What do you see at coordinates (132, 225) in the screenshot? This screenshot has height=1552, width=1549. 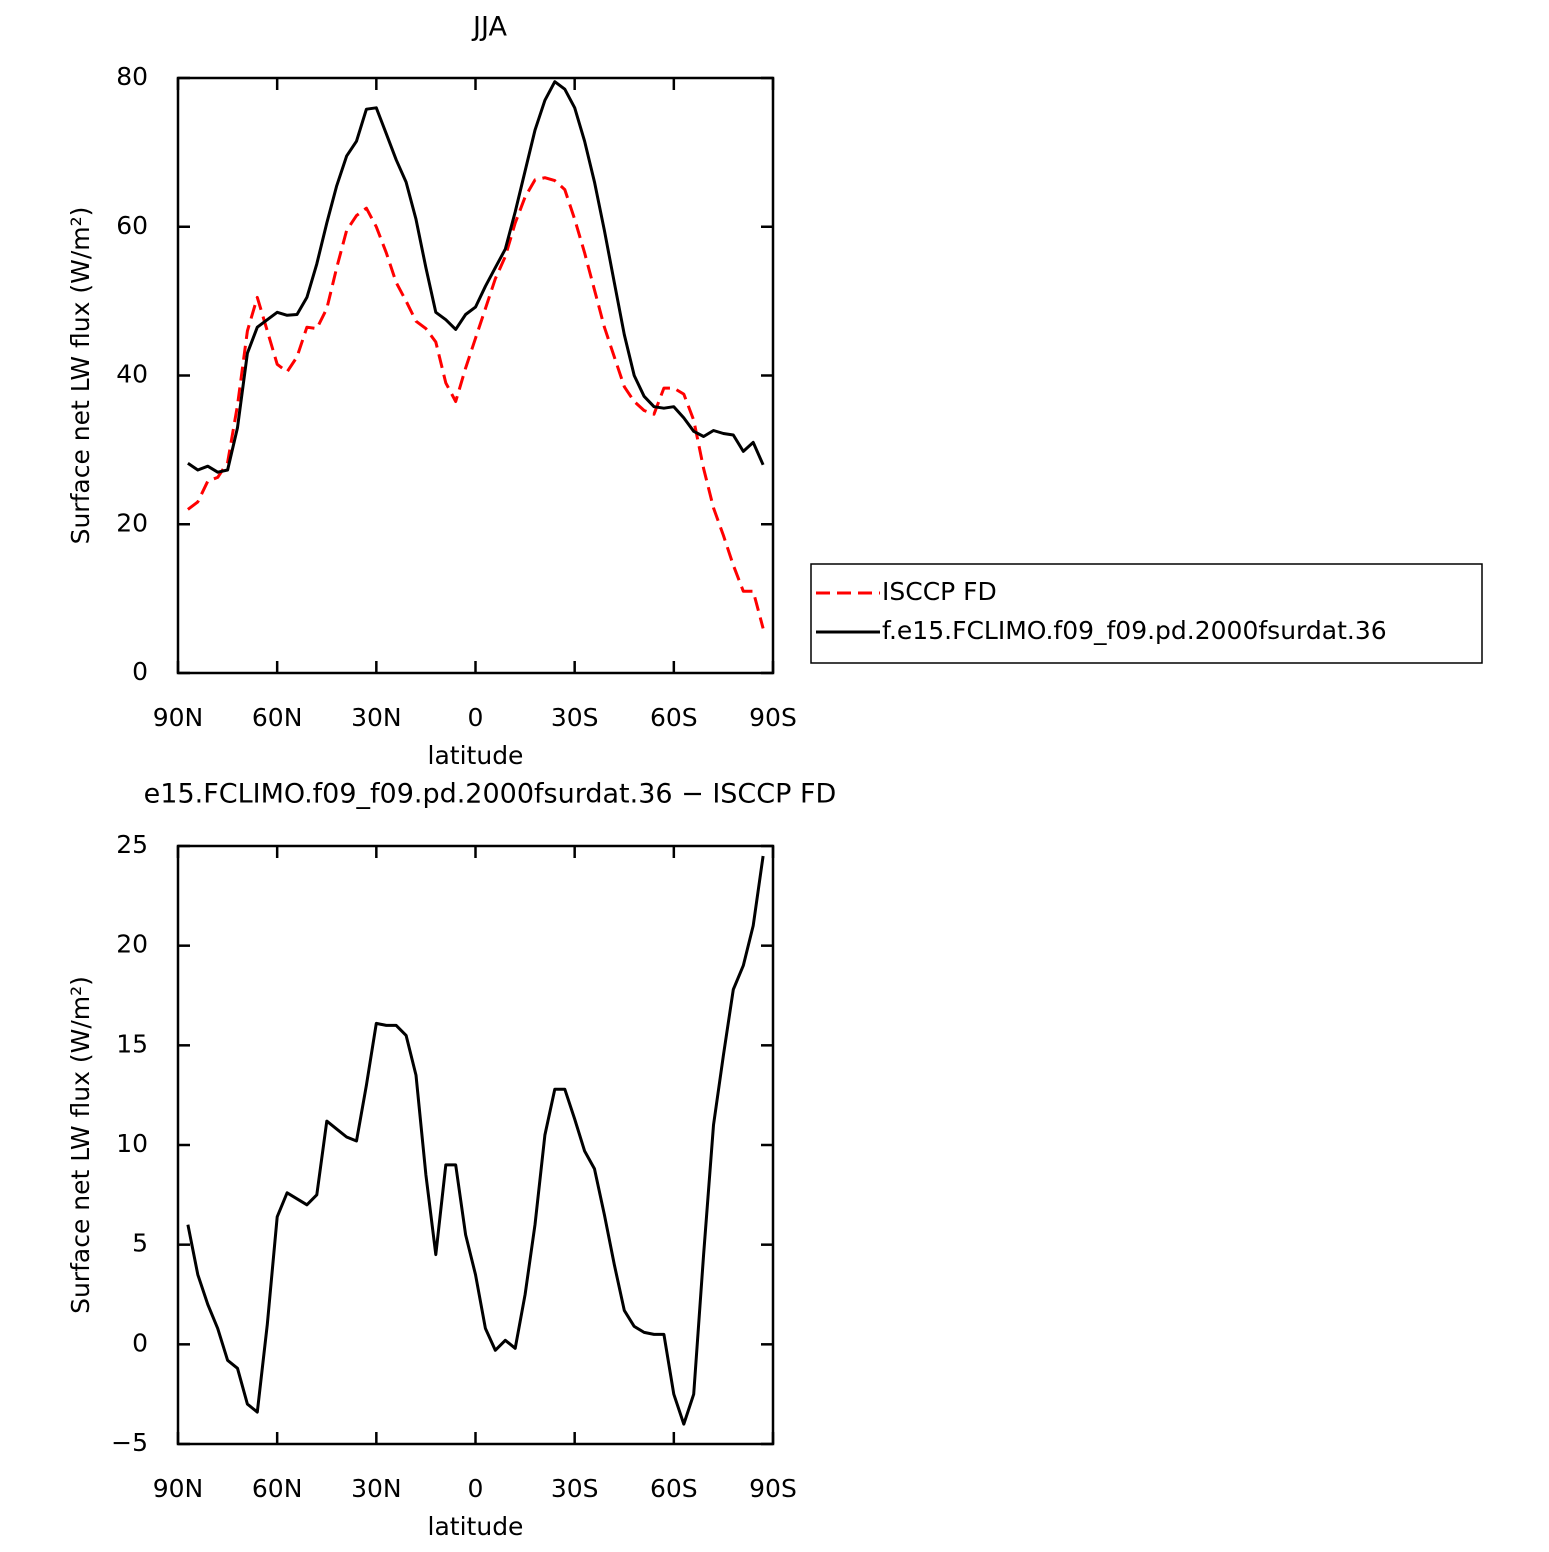 I see `y-tick-label: 60` at bounding box center [132, 225].